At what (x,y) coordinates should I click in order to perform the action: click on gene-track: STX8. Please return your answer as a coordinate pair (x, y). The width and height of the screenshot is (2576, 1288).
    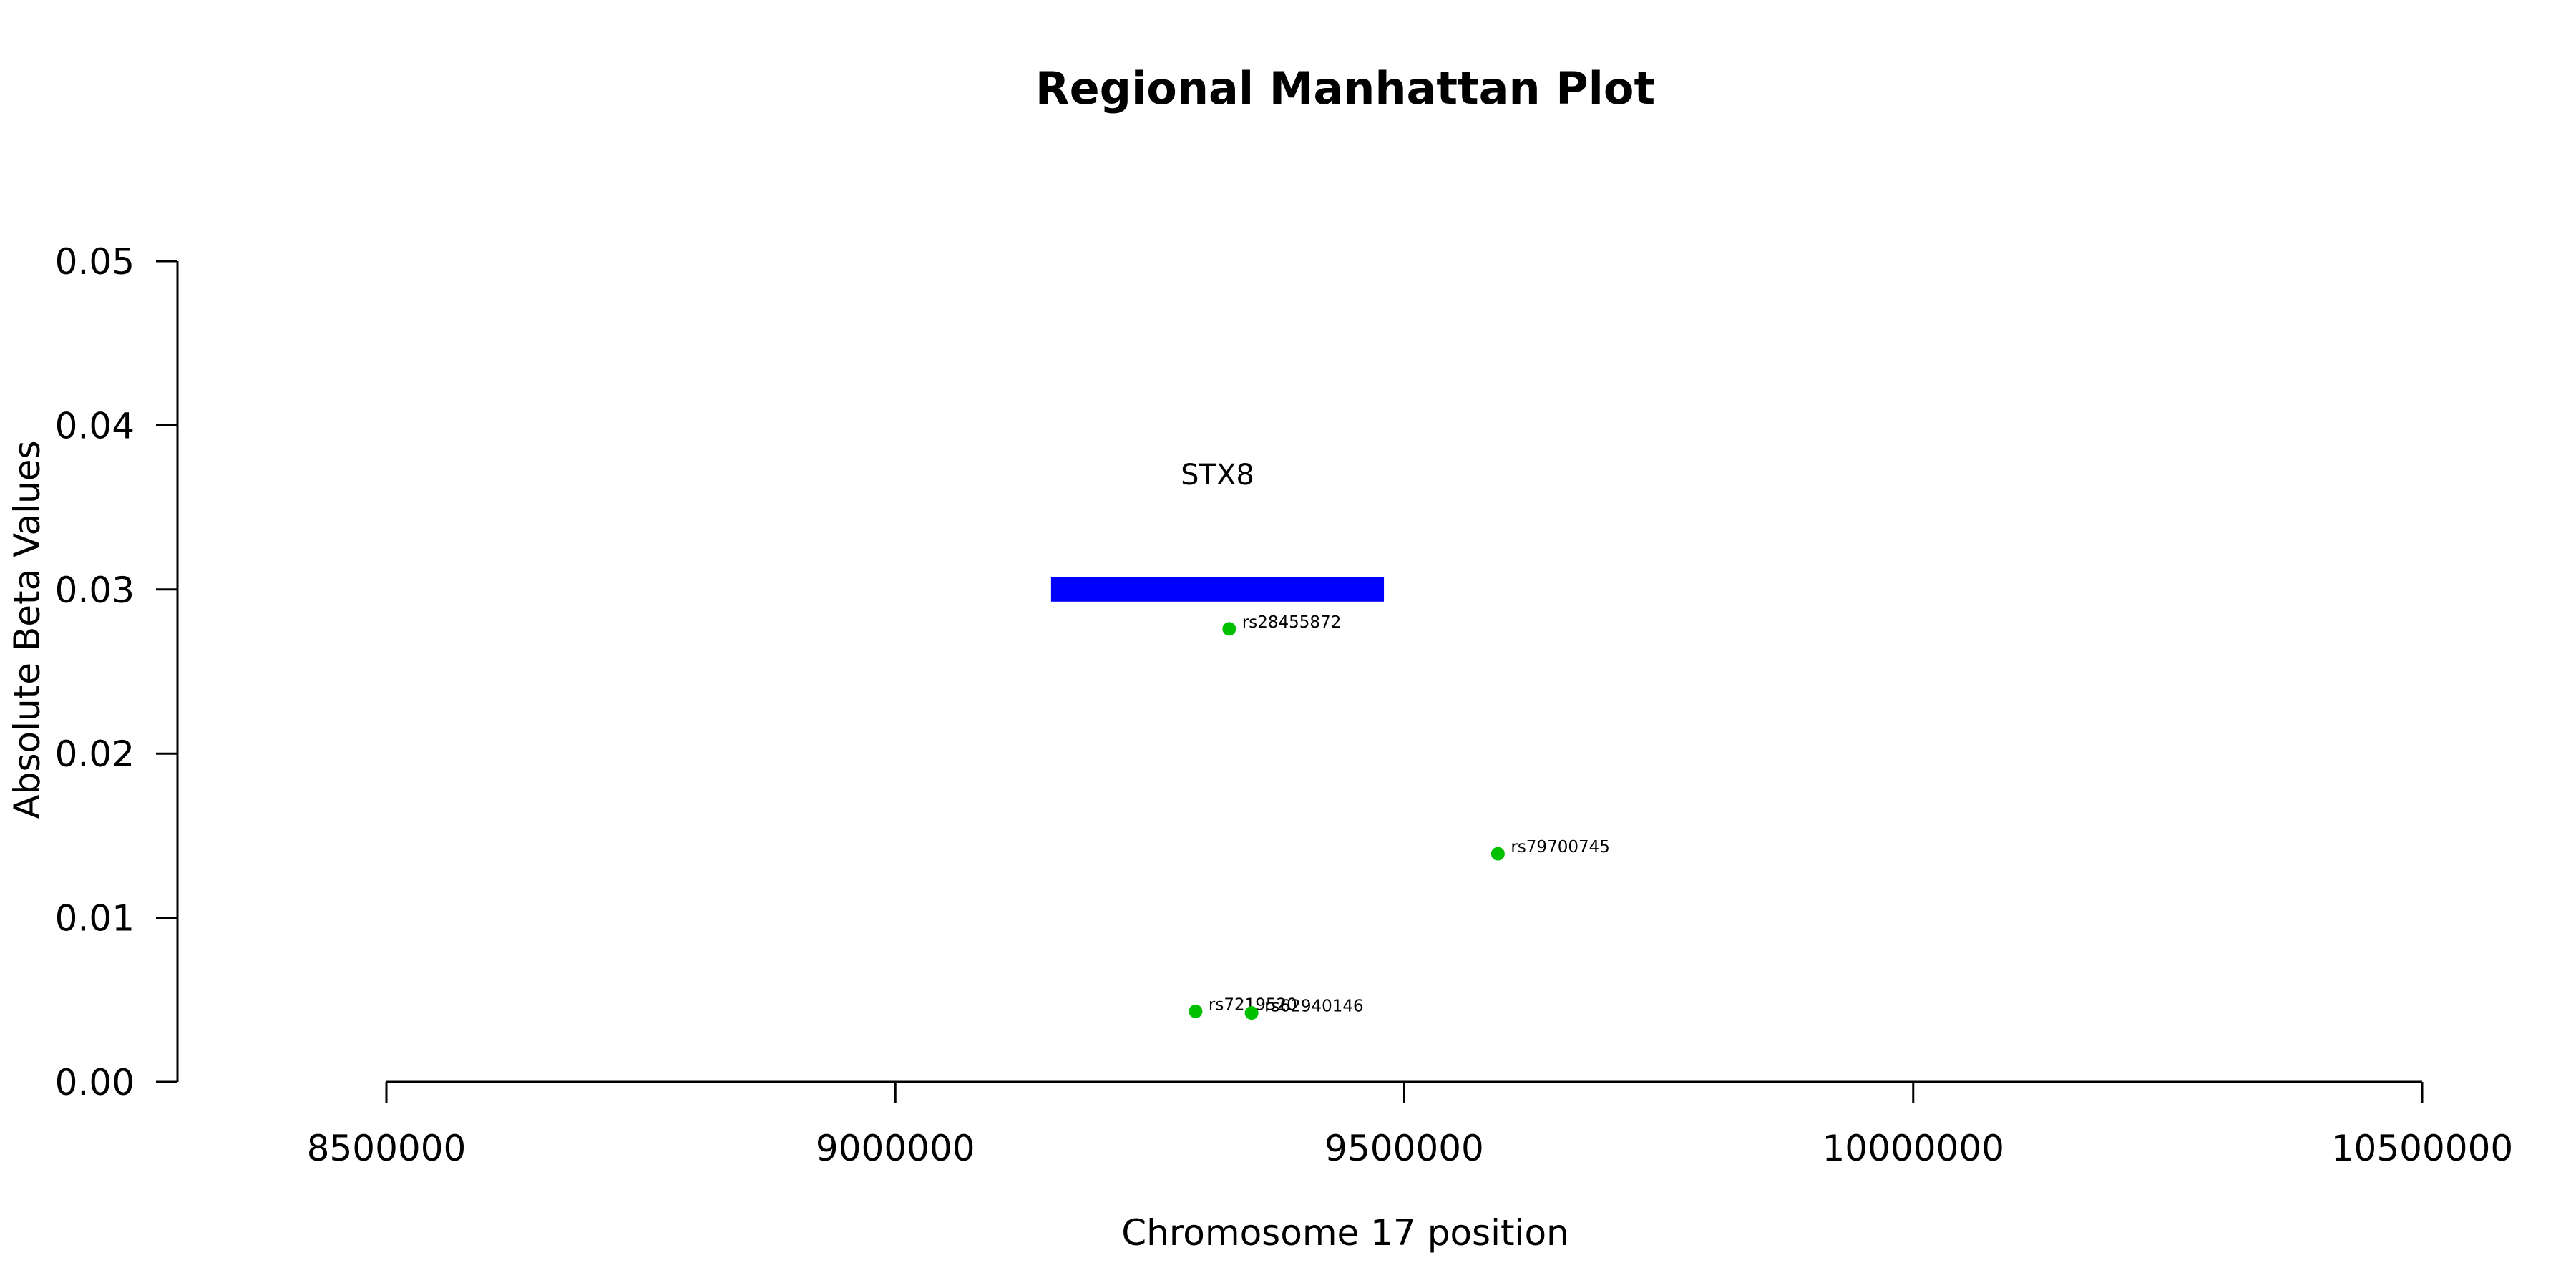
    Looking at the image, I should click on (1217, 530).